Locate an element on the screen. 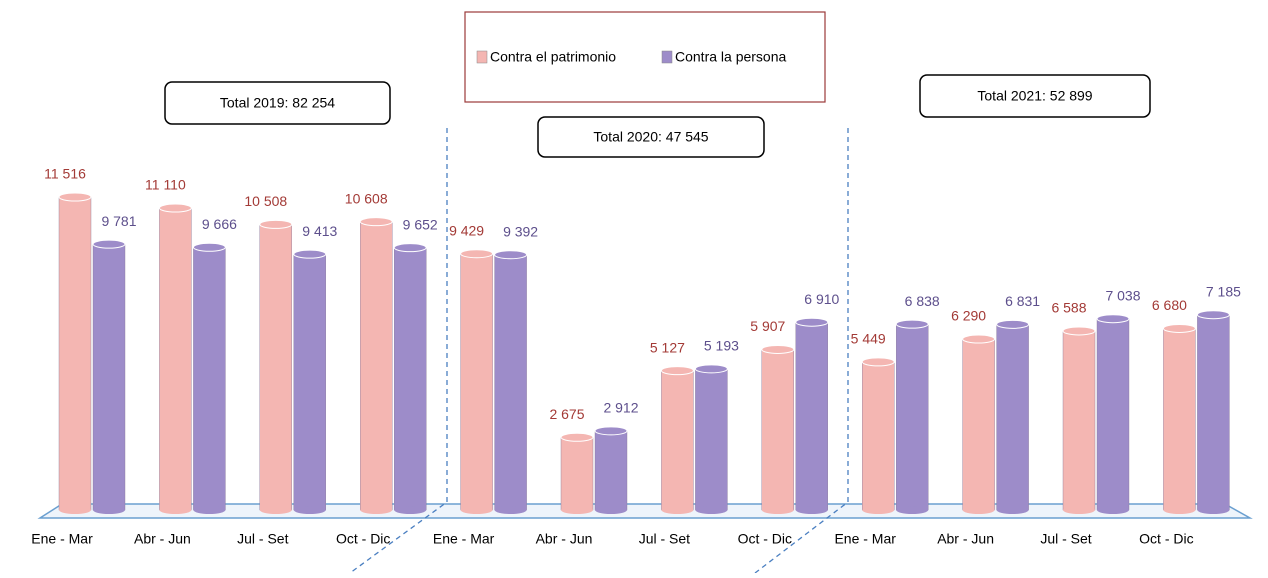 Image resolution: width=1268 pixels, height=578 pixels. value-label: 2 675 is located at coordinates (566, 414).